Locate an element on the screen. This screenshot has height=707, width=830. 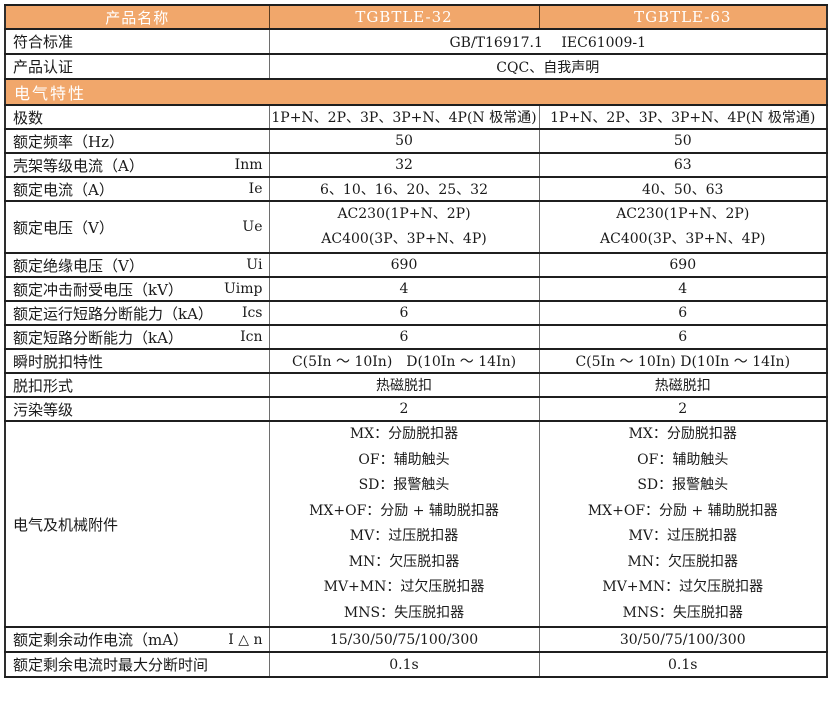
row-service-breaking-capacity: 额定运行短路分断能力（kA） Ics 6 6 is located at coordinates (416, 313).